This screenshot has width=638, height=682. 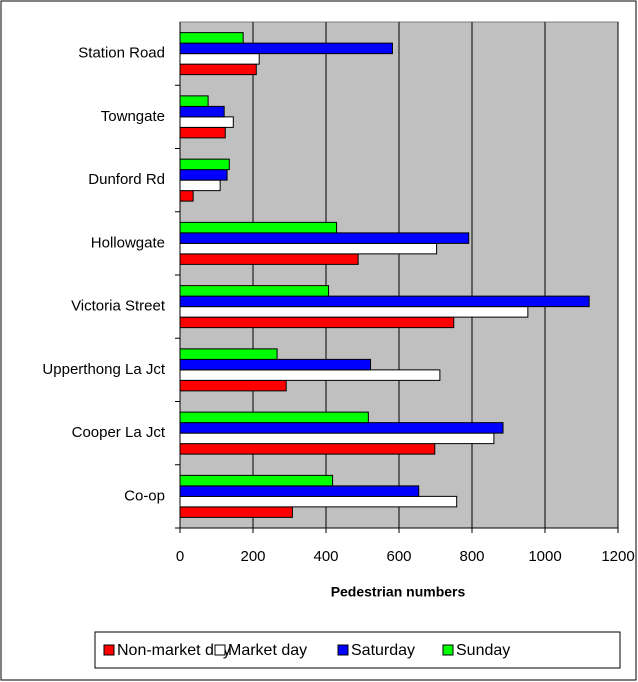 What do you see at coordinates (544, 556) in the screenshot?
I see `x-tick-label: 1000` at bounding box center [544, 556].